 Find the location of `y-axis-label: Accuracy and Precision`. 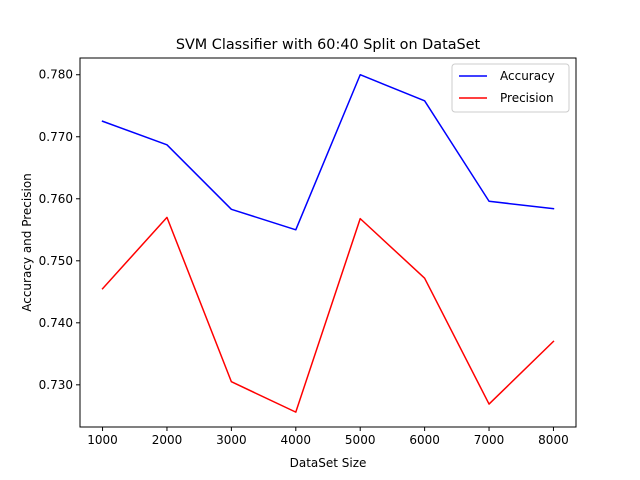

y-axis-label: Accuracy and Precision is located at coordinates (27, 242).